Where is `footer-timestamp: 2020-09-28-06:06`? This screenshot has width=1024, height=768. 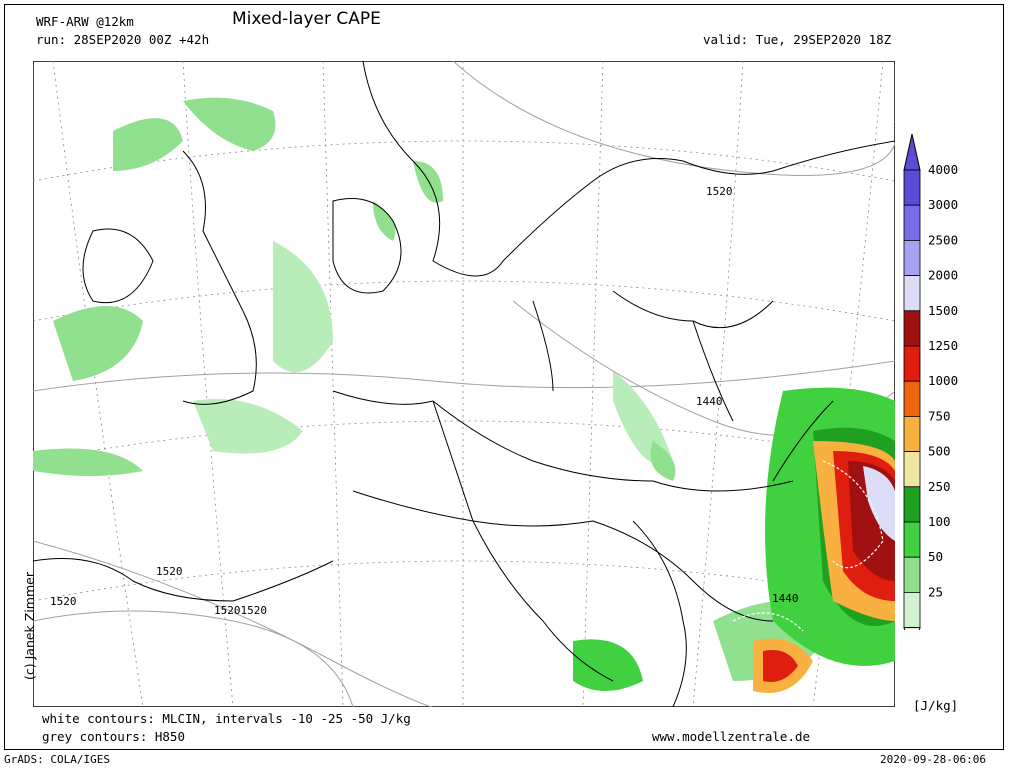 footer-timestamp: 2020-09-28-06:06 is located at coordinates (933, 759).